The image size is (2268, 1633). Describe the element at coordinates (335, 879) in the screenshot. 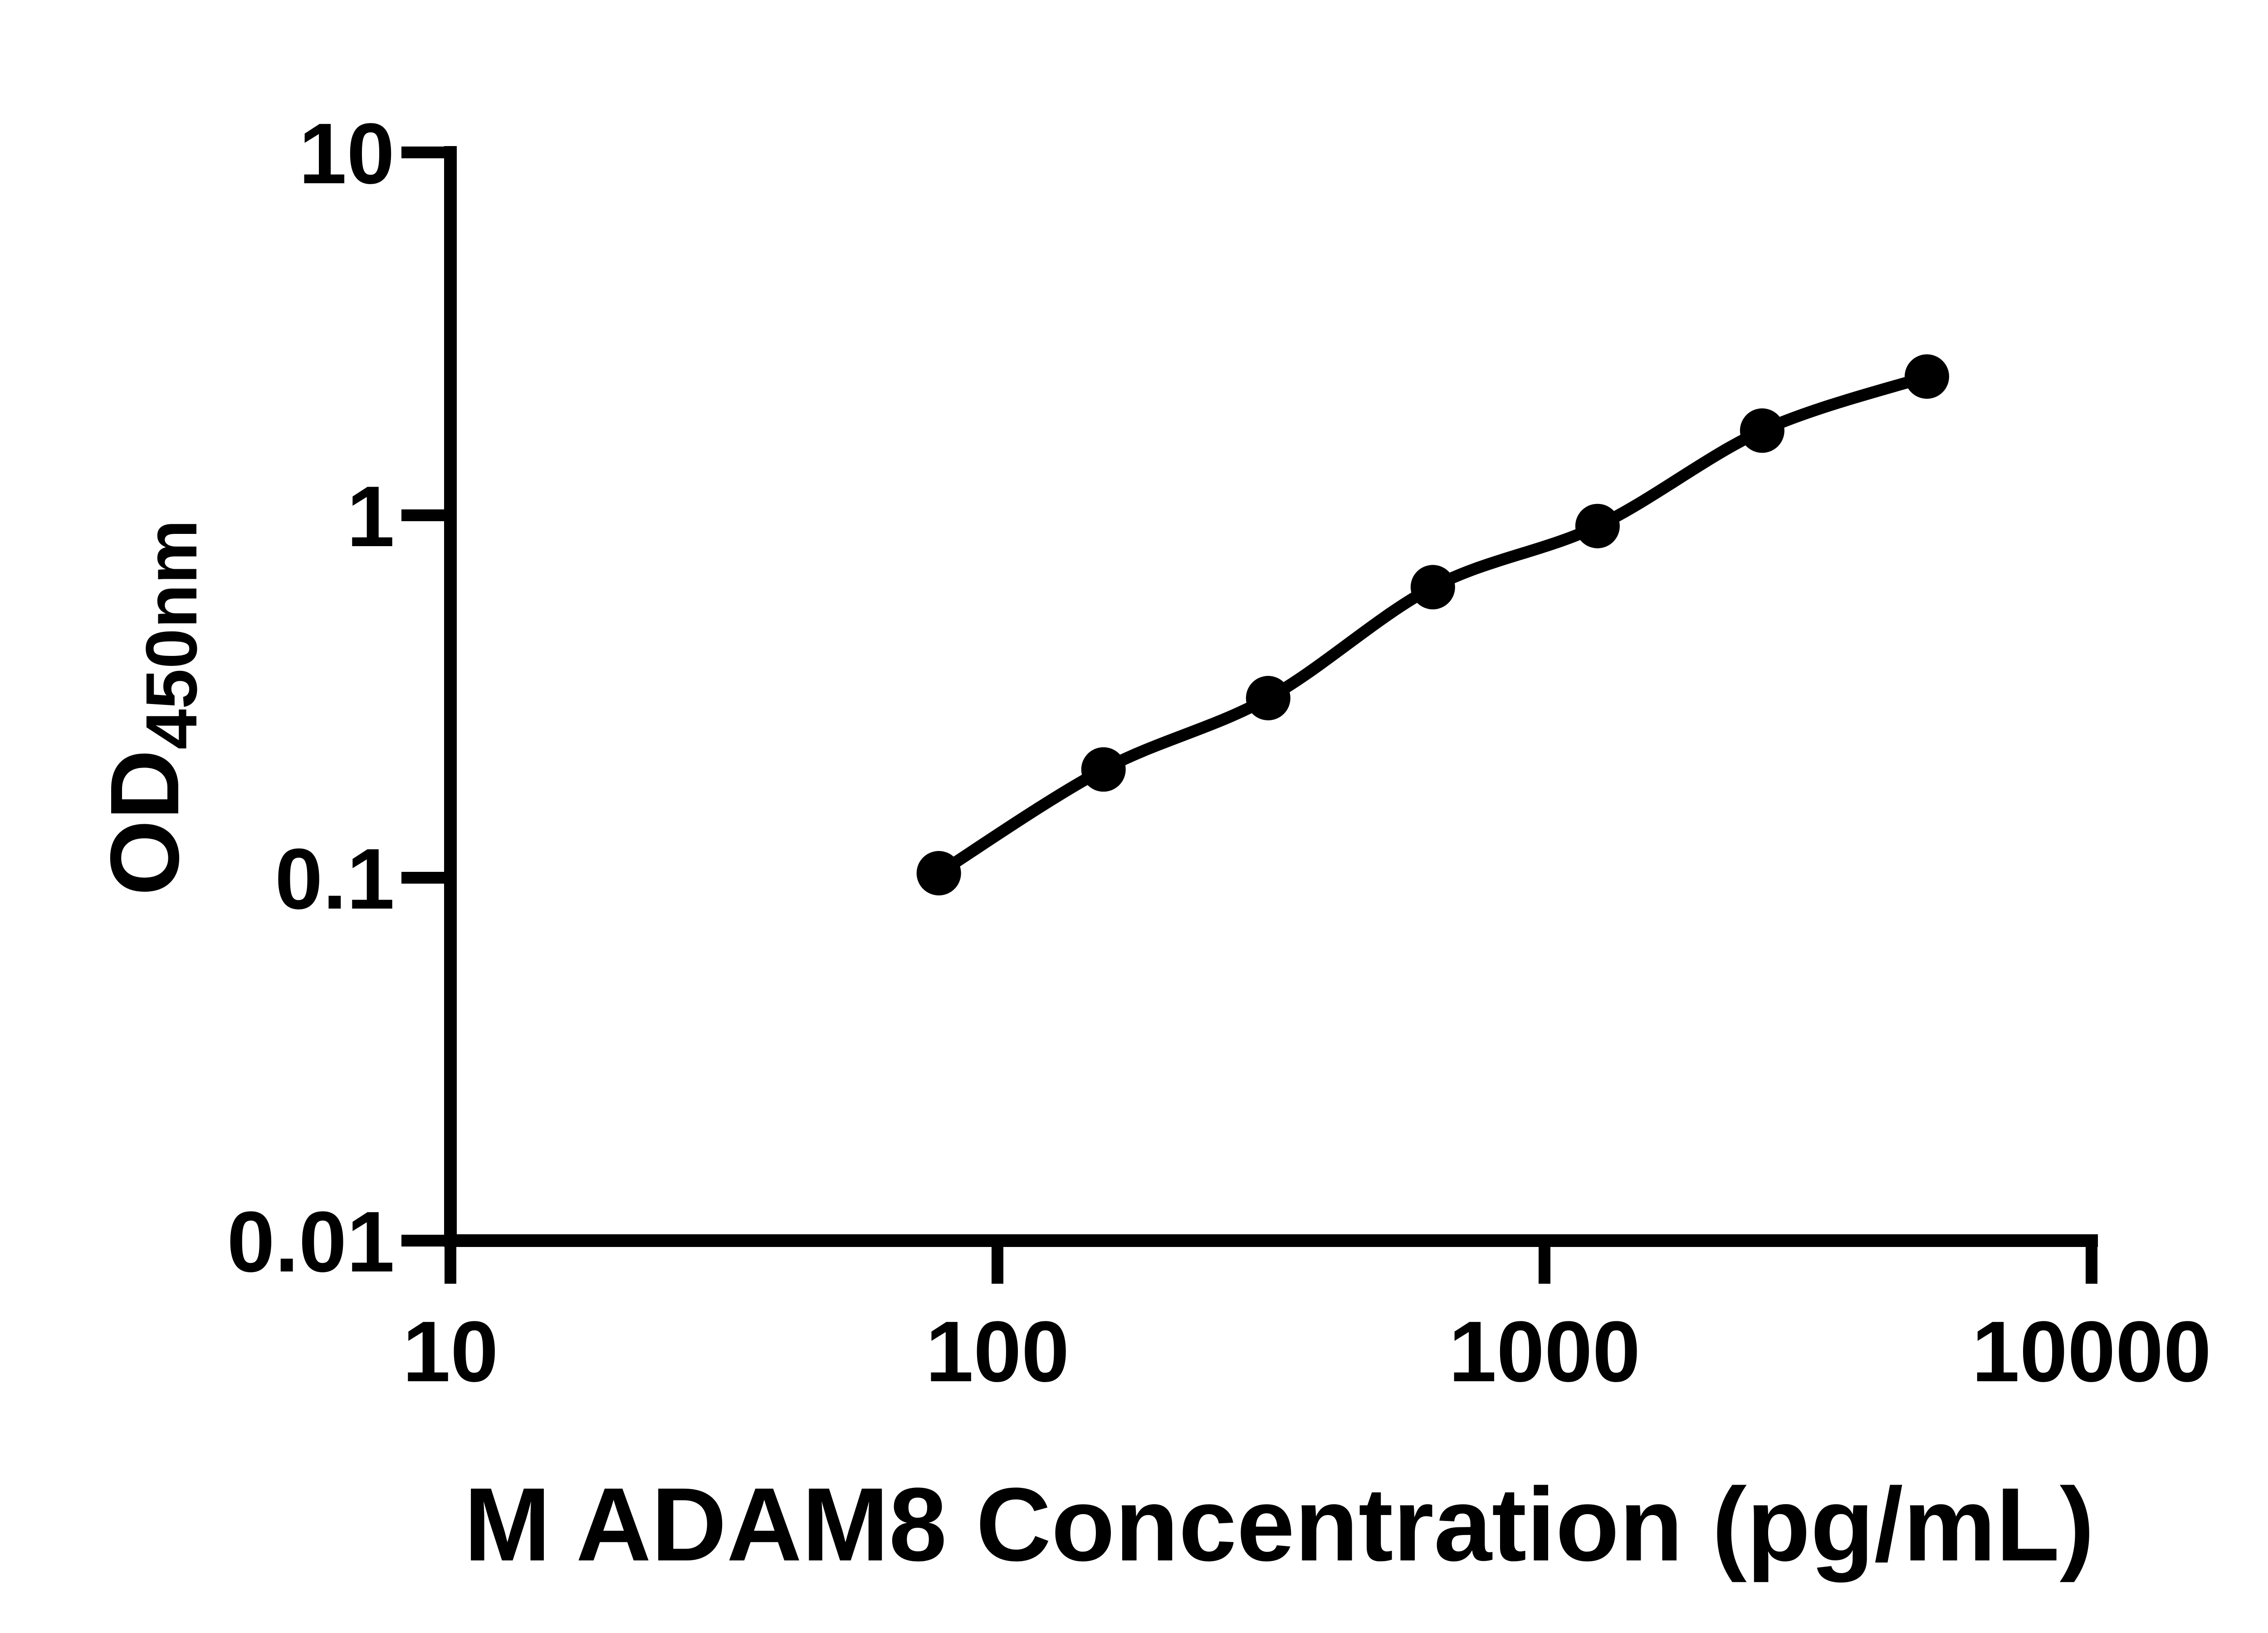

I see `y-tick-label-0.1: 0.1` at that location.